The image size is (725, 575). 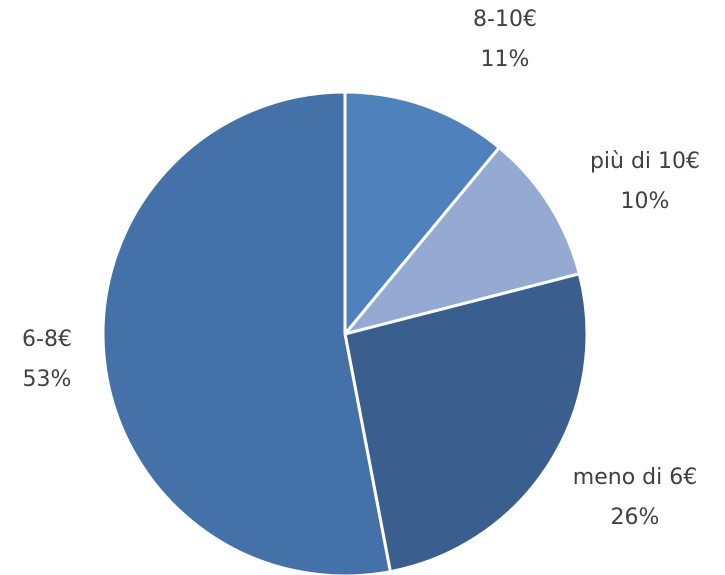 I want to click on data-label: 8-10€ 11%, so click(x=505, y=40).